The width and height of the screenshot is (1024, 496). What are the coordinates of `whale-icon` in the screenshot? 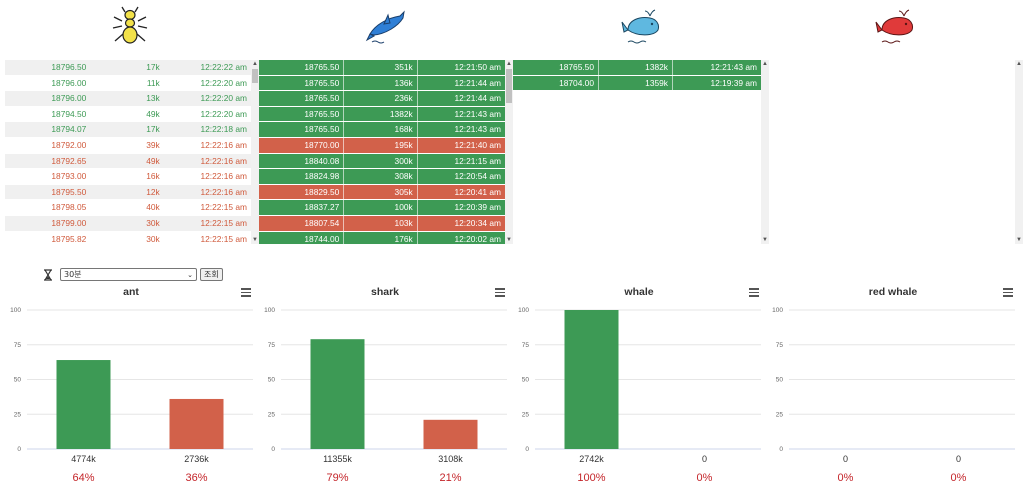 It's located at (642, 26).